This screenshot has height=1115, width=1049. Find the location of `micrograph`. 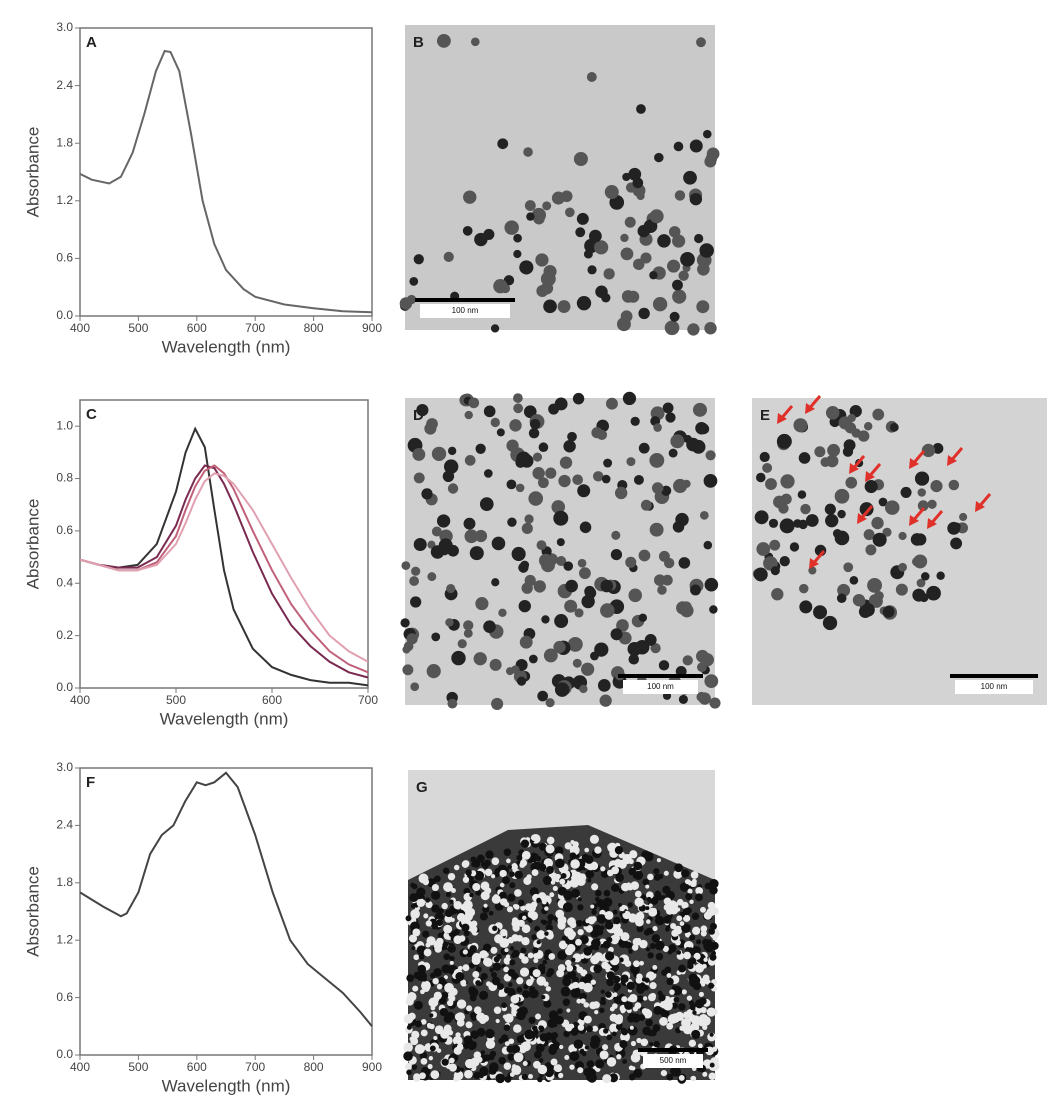

micrograph is located at coordinates (561, 927).